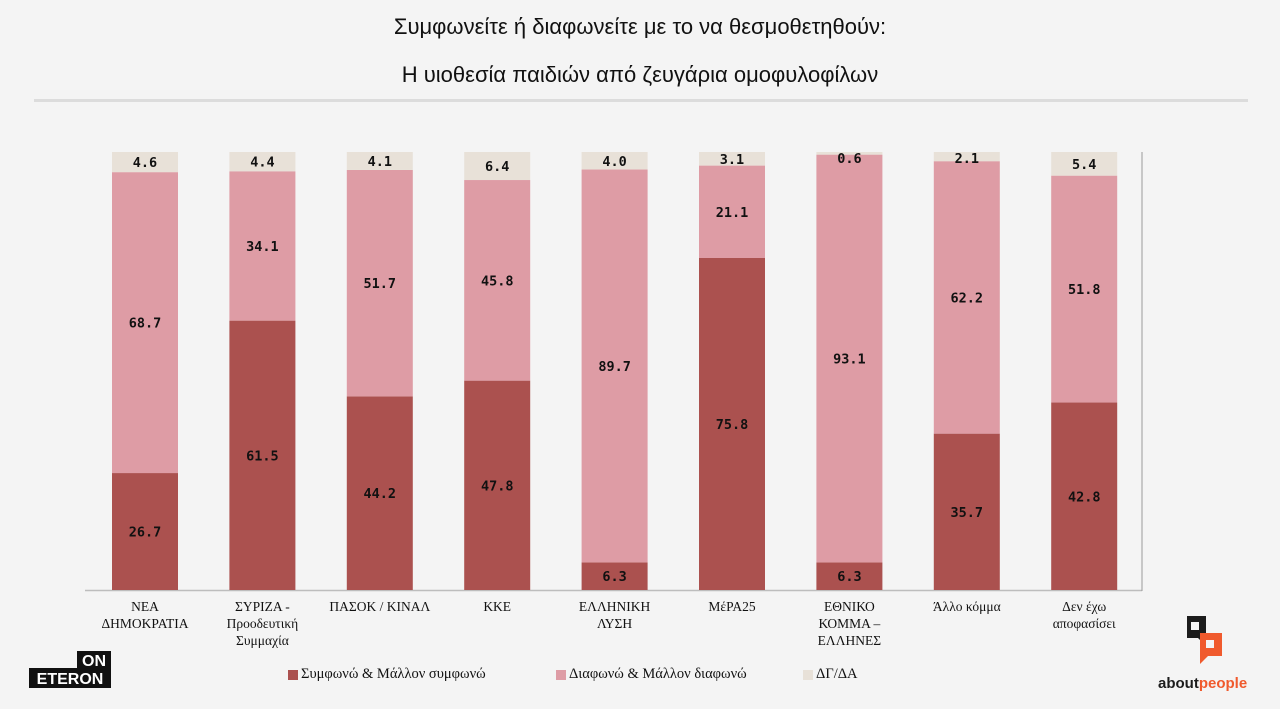  I want to click on data-label-disagree: 45.8, so click(497, 281).